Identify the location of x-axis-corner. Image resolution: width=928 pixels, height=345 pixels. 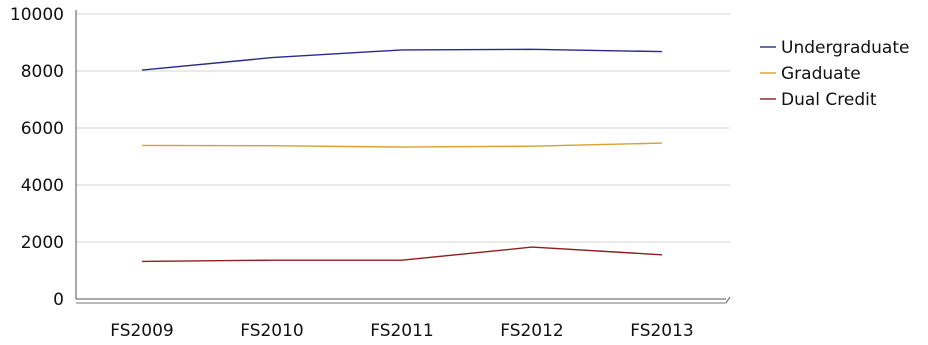
(728, 300).